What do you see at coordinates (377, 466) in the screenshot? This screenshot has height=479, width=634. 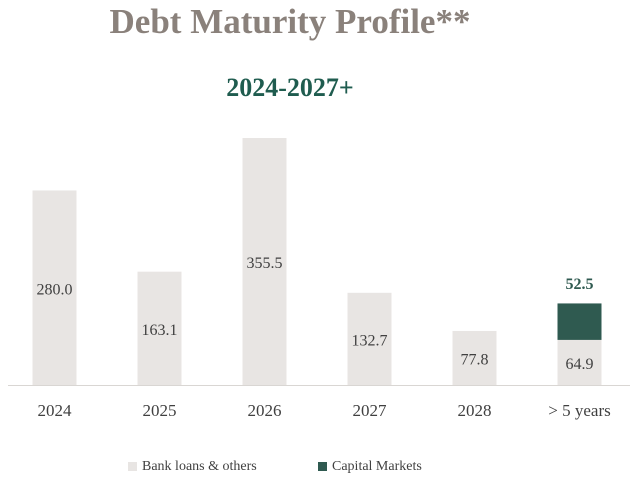 I see `legend-label: Capital Markets` at bounding box center [377, 466].